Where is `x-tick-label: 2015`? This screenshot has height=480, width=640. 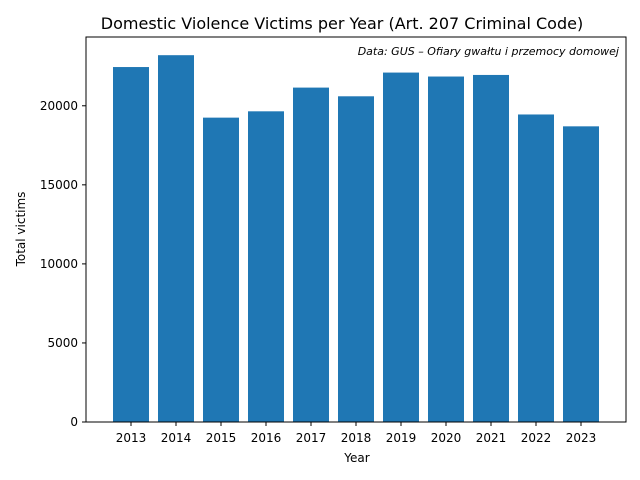 x-tick-label: 2015 is located at coordinates (221, 438).